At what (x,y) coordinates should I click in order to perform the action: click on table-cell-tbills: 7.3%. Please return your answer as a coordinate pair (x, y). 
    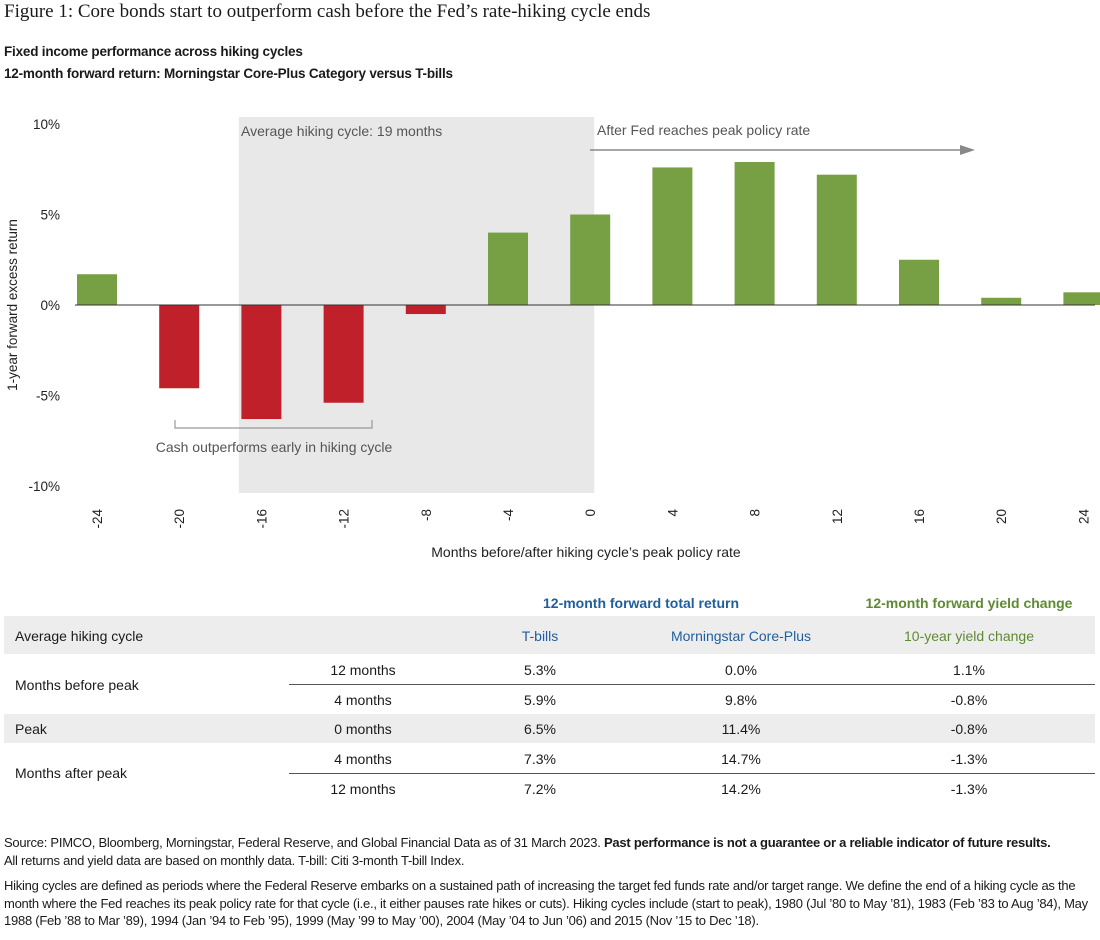
    Looking at the image, I should click on (540, 759).